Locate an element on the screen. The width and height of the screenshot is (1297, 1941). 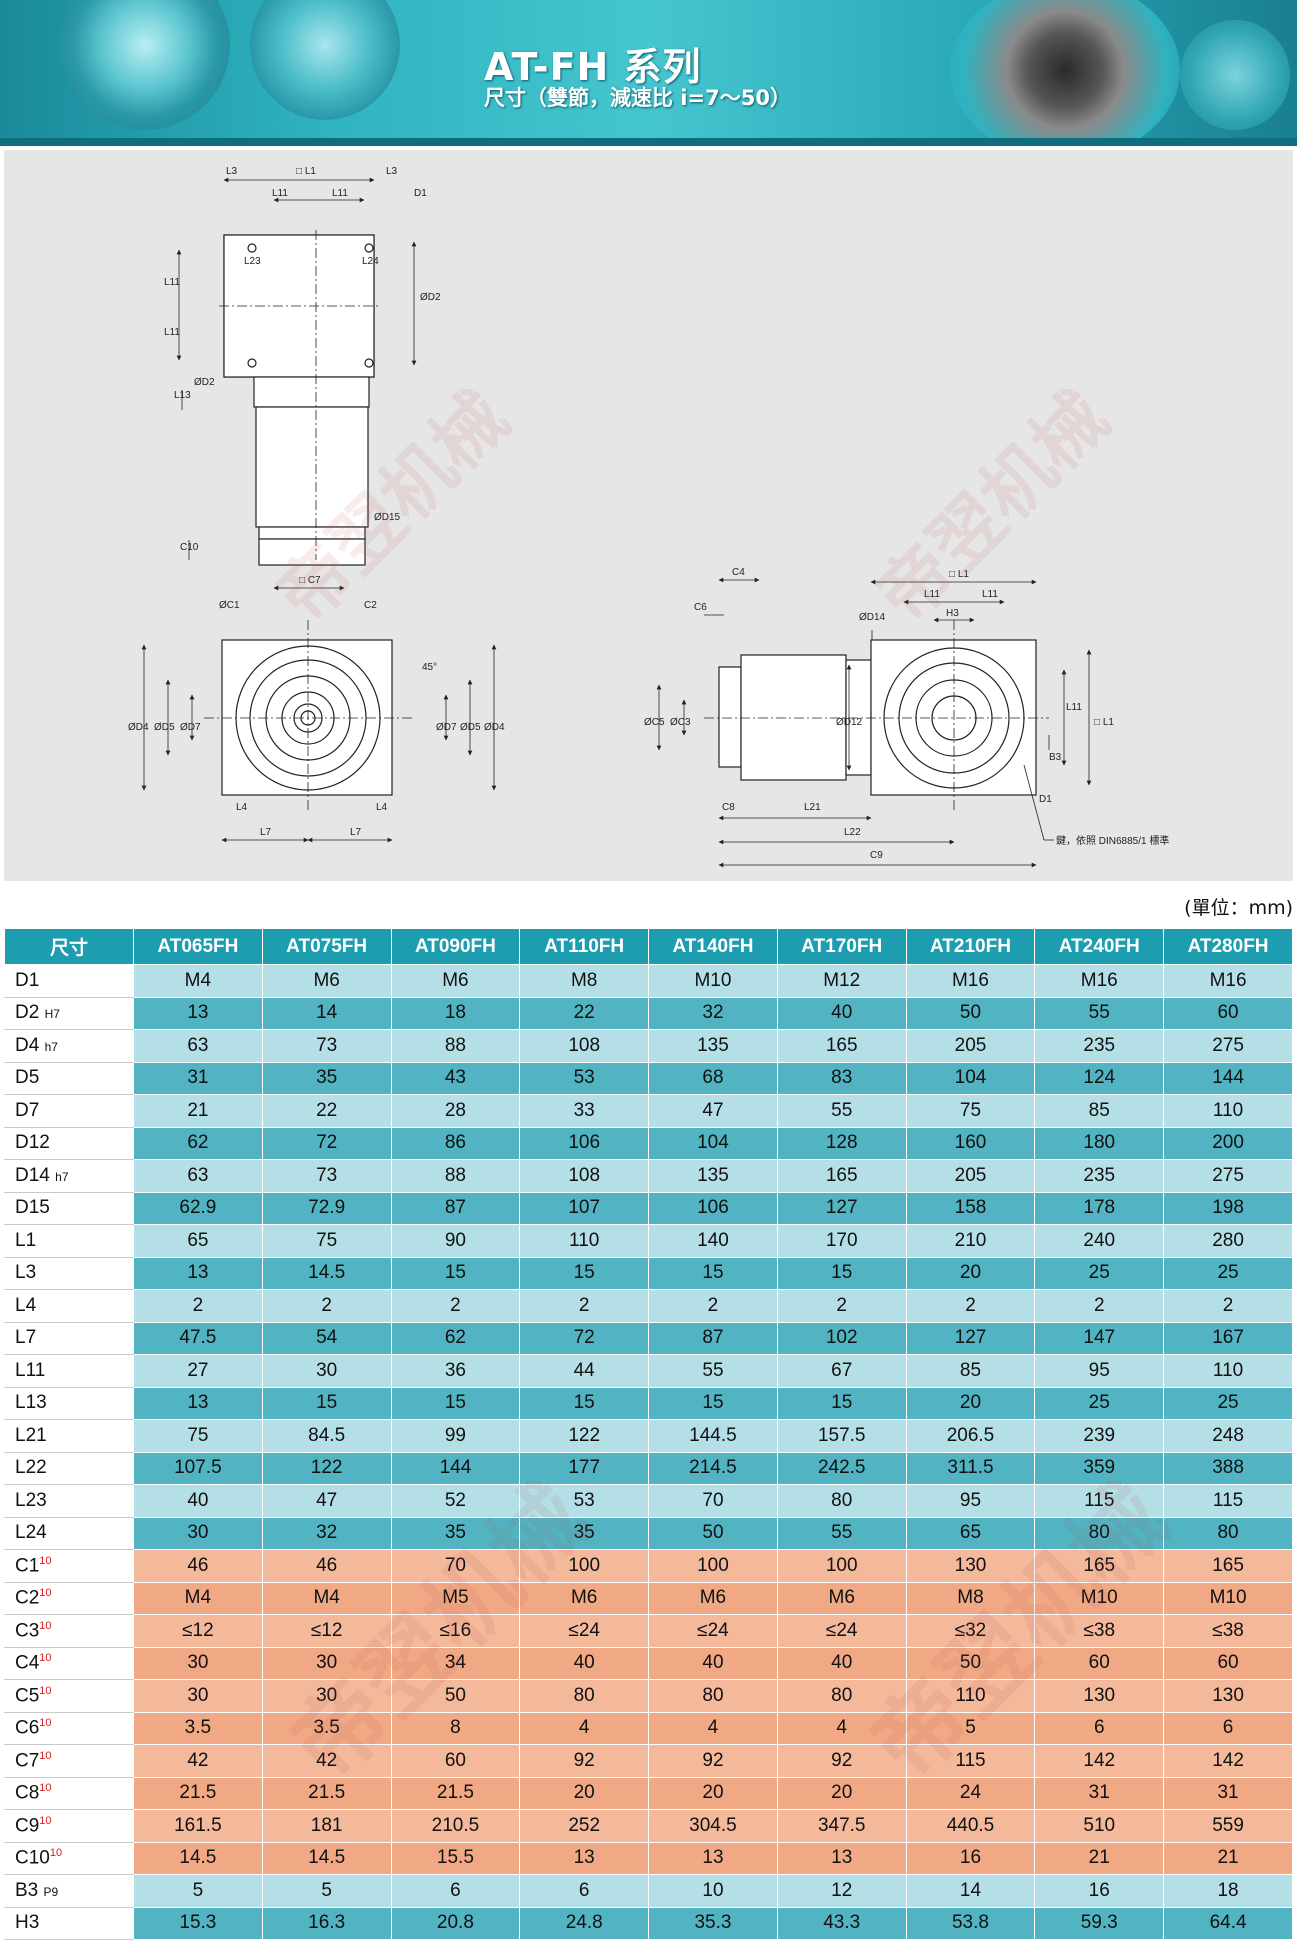
table-cell: 35 is located at coordinates (326, 1078).